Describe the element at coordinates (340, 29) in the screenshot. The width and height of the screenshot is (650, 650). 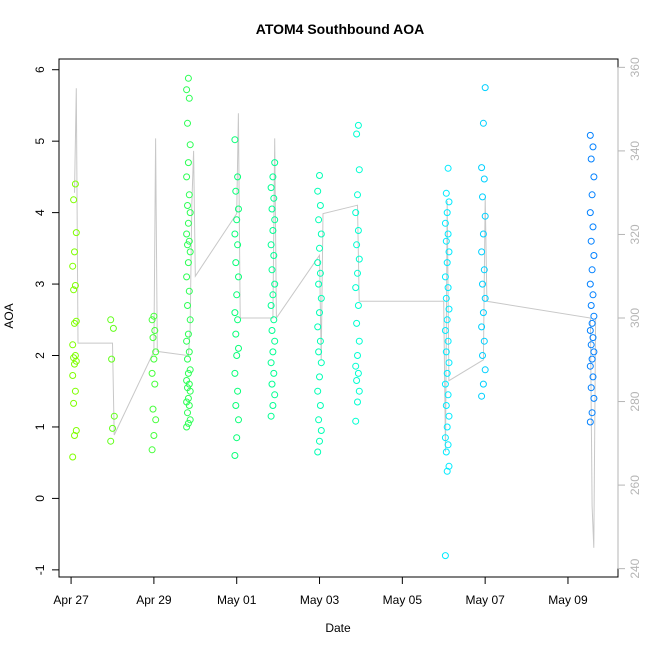
I see `chart-title: ATOM4 Southbound AOA` at that location.